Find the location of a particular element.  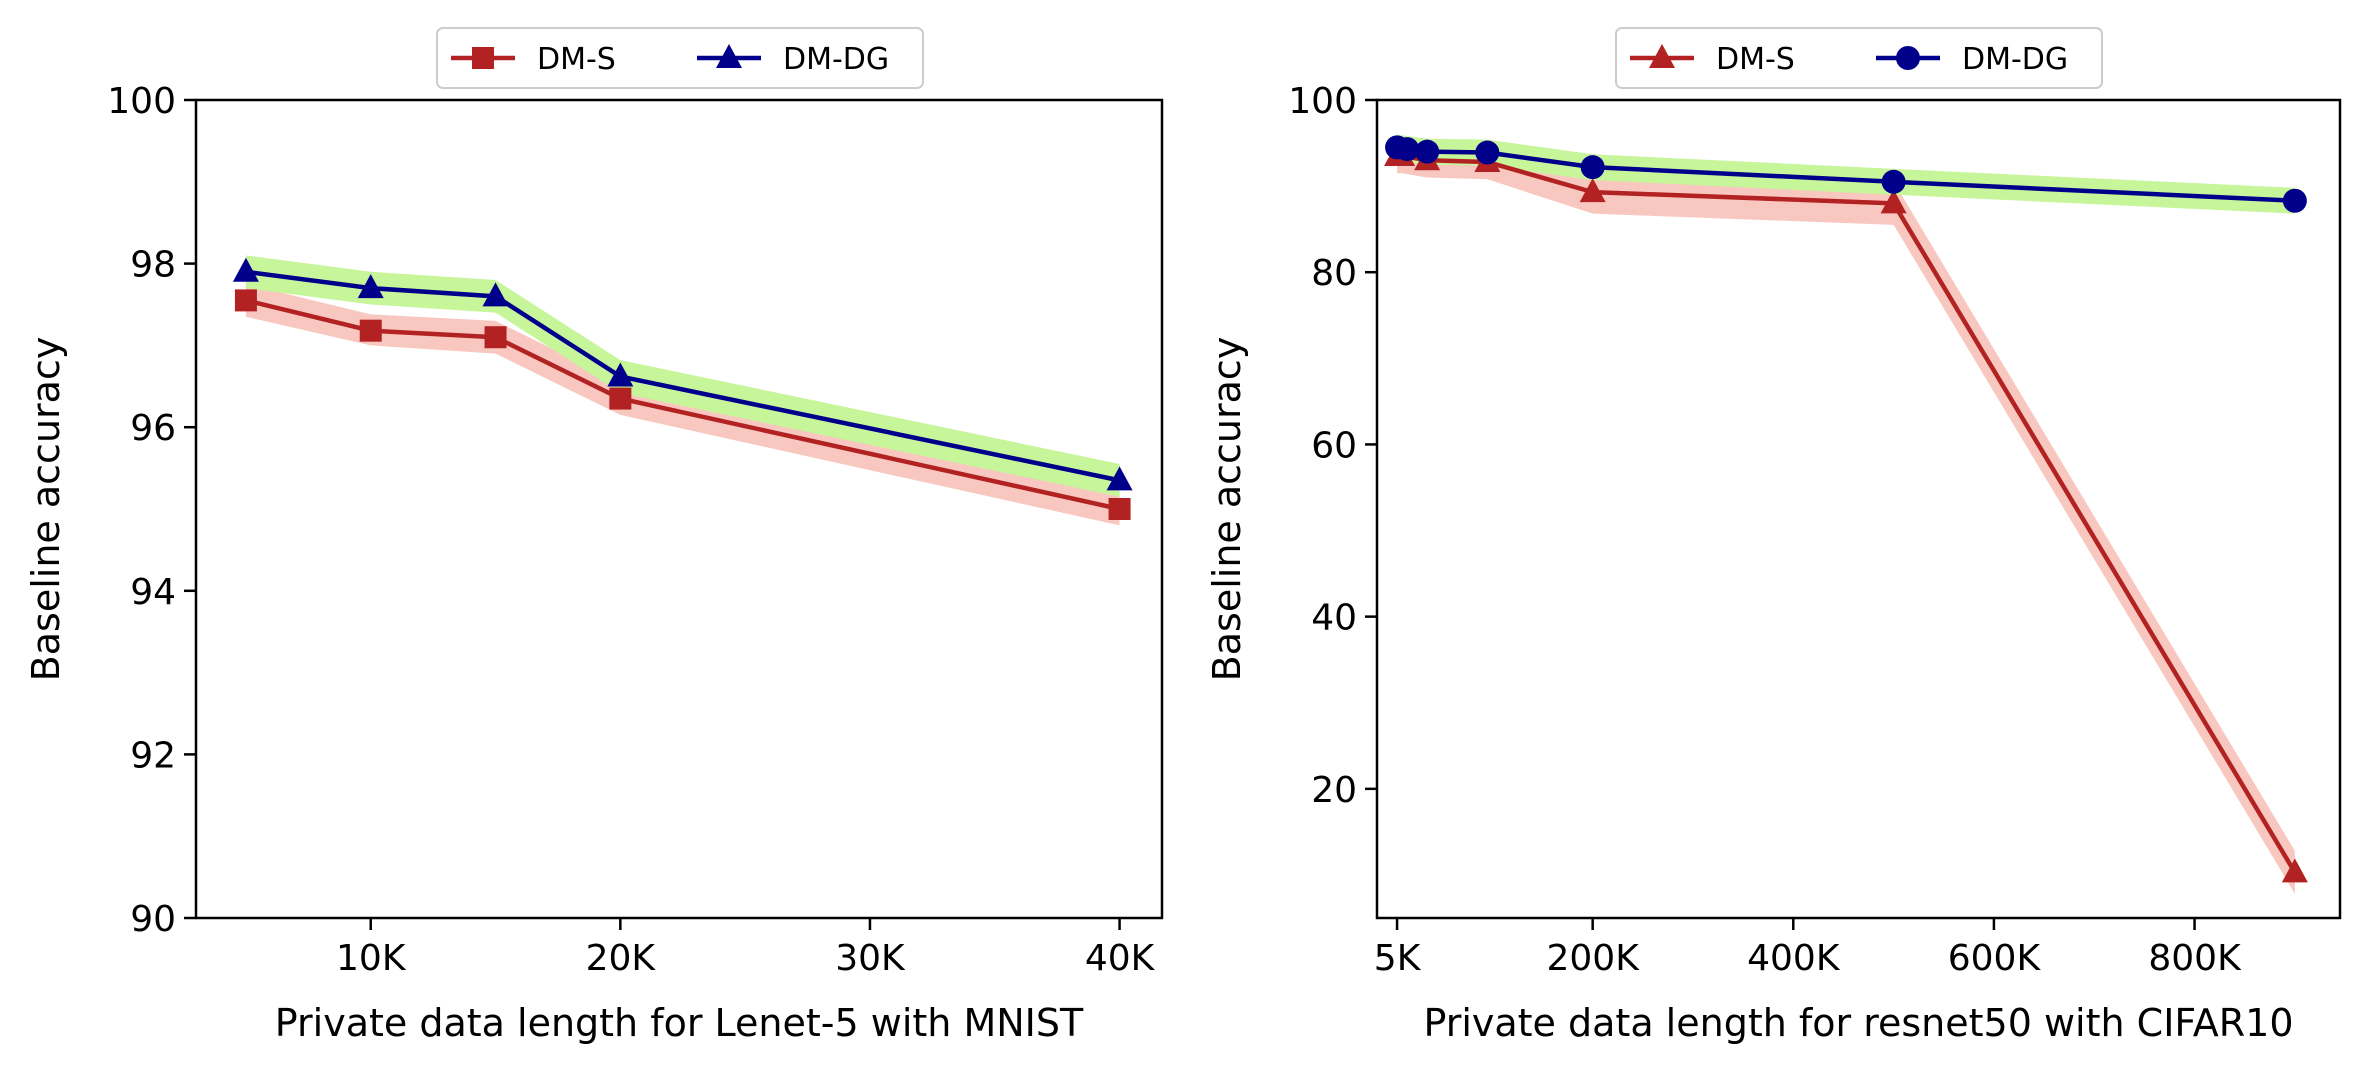

y-tick-label: 60 is located at coordinates (1334, 445).